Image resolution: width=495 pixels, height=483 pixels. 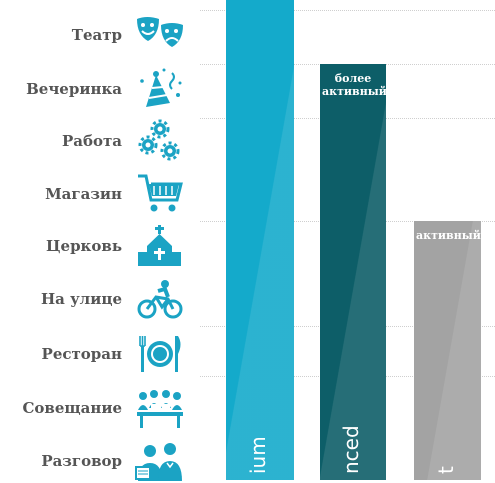 I want to click on bar-bottom-label: nced, so click(x=351, y=449).